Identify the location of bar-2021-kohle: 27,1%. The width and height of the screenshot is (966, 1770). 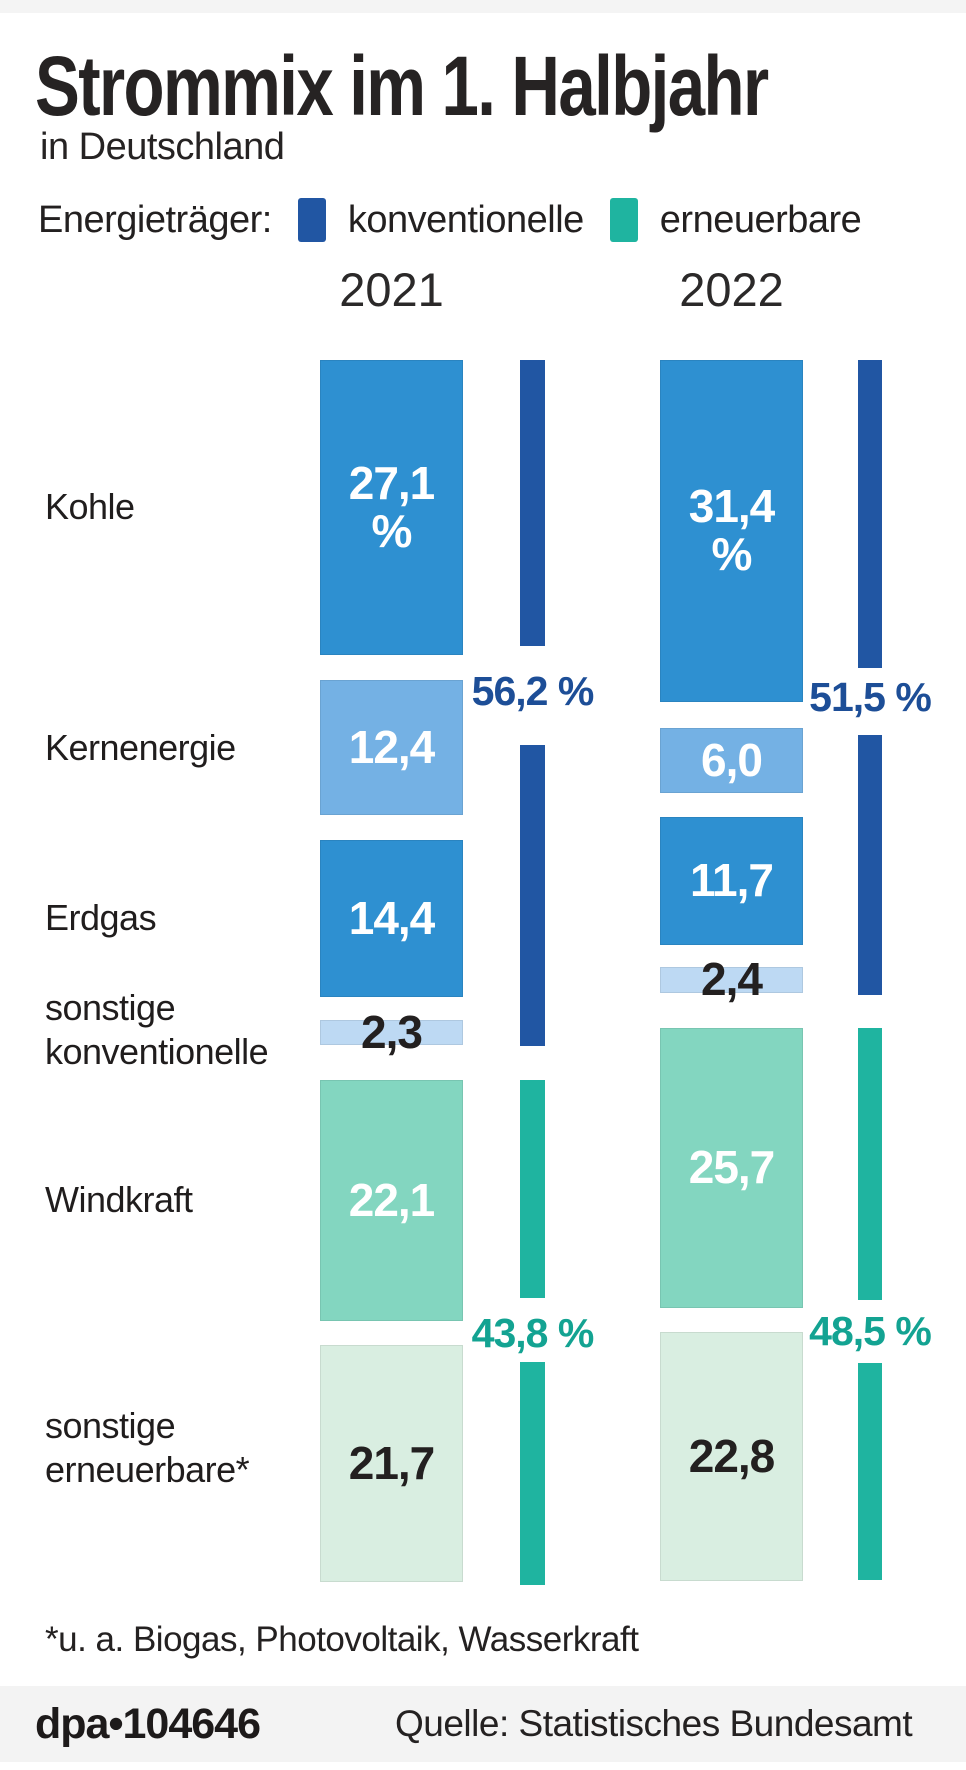
(391, 507).